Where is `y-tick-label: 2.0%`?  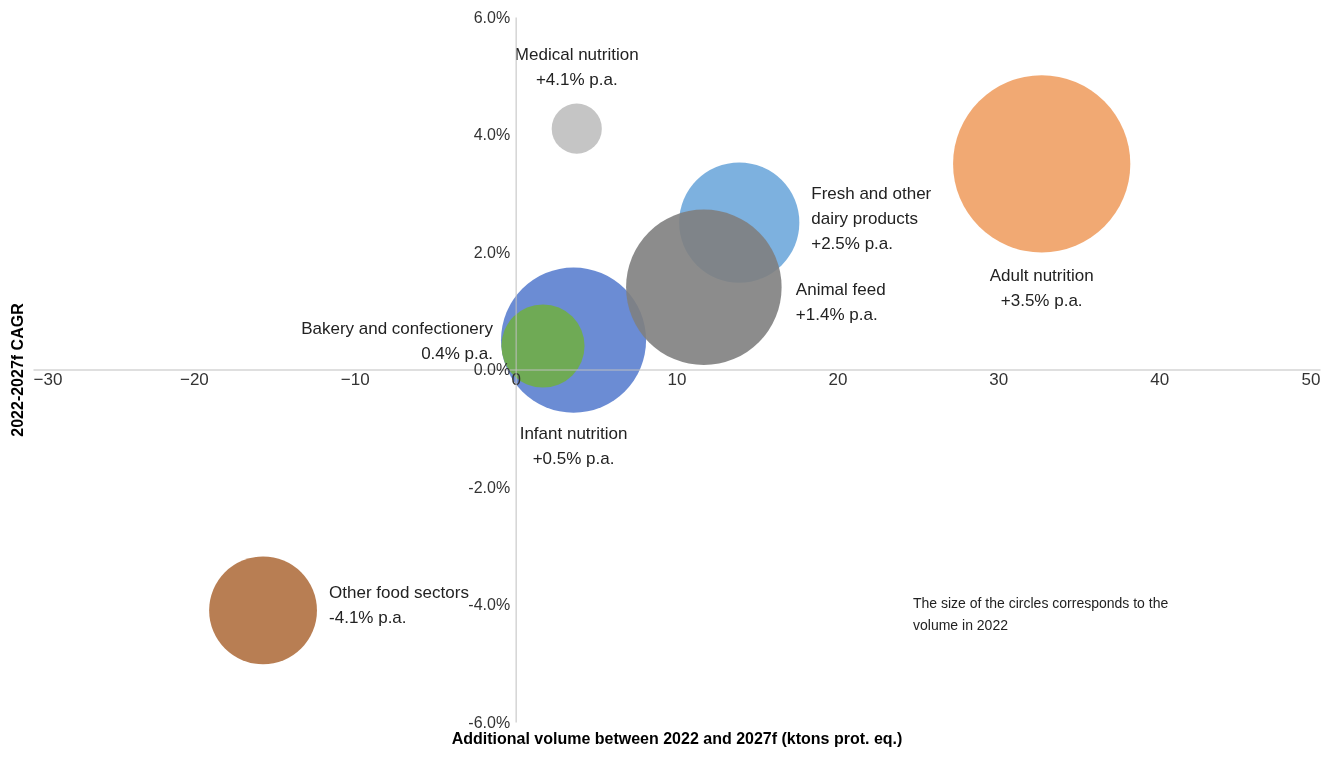
y-tick-label: 2.0% is located at coordinates (492, 252).